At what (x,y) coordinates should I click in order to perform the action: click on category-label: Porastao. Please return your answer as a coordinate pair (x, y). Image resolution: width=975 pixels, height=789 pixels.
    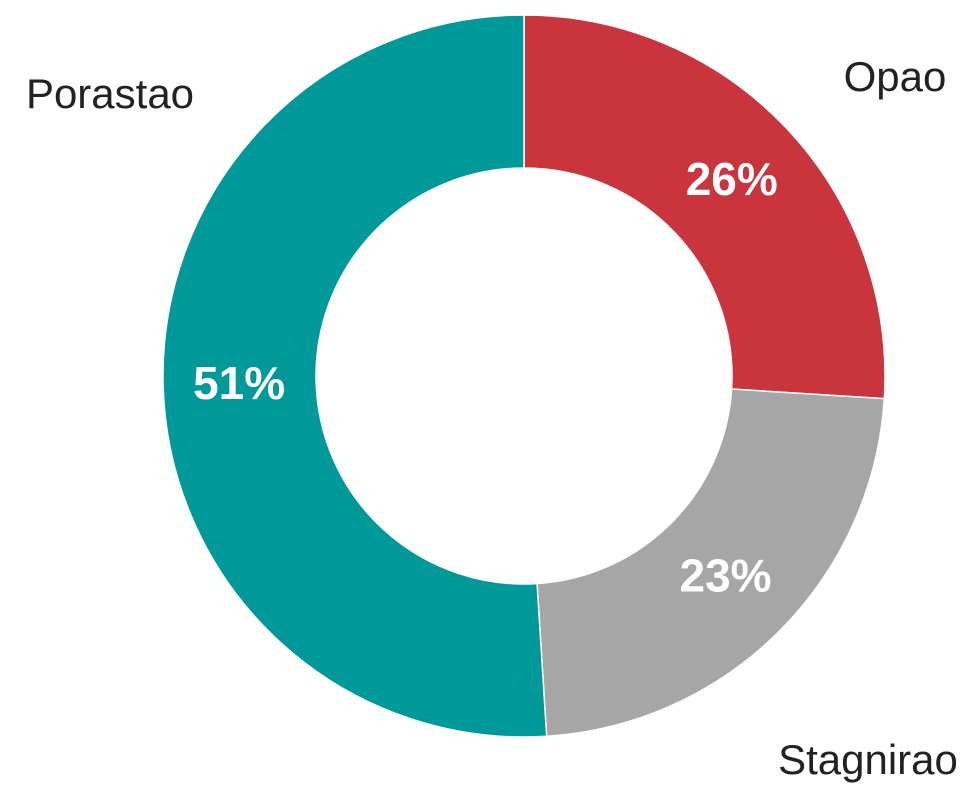
    Looking at the image, I should click on (110, 93).